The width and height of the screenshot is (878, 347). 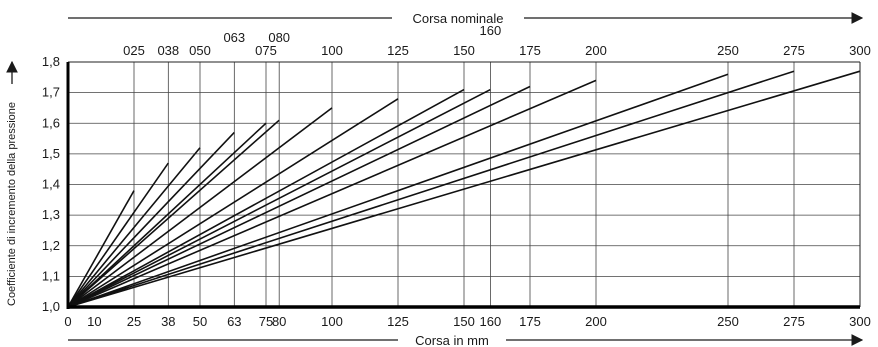 I want to click on x-tick-label: 200, so click(x=596, y=321).